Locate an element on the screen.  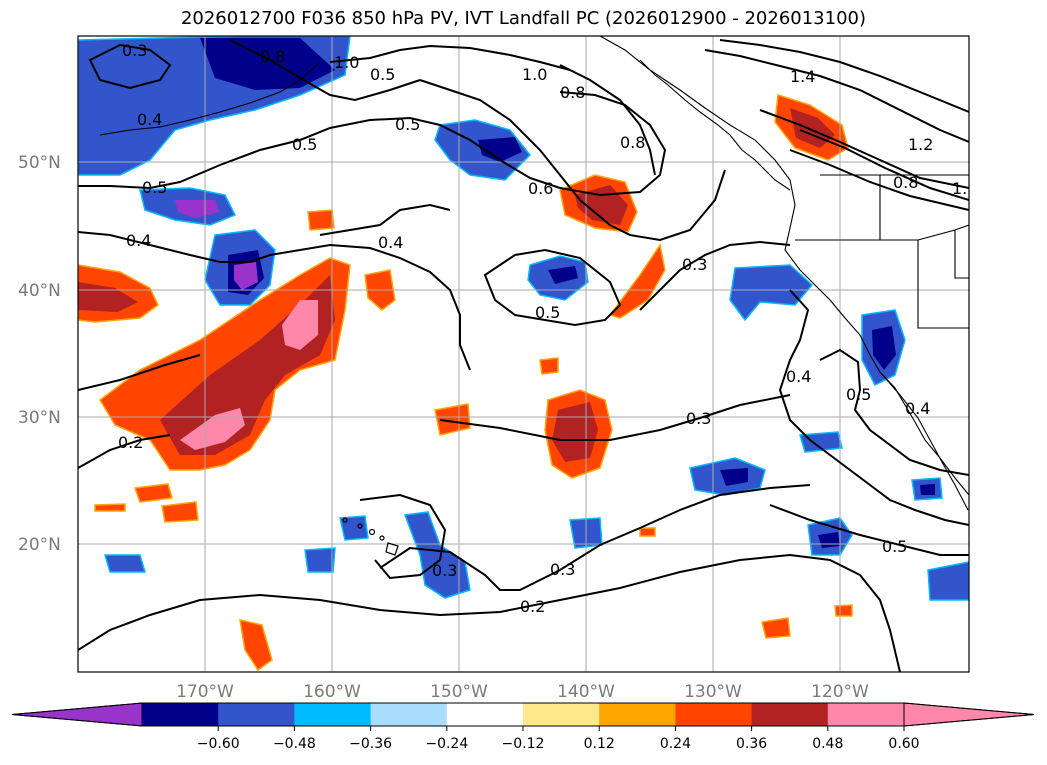
pv-label: 0.6 is located at coordinates (540, 188).